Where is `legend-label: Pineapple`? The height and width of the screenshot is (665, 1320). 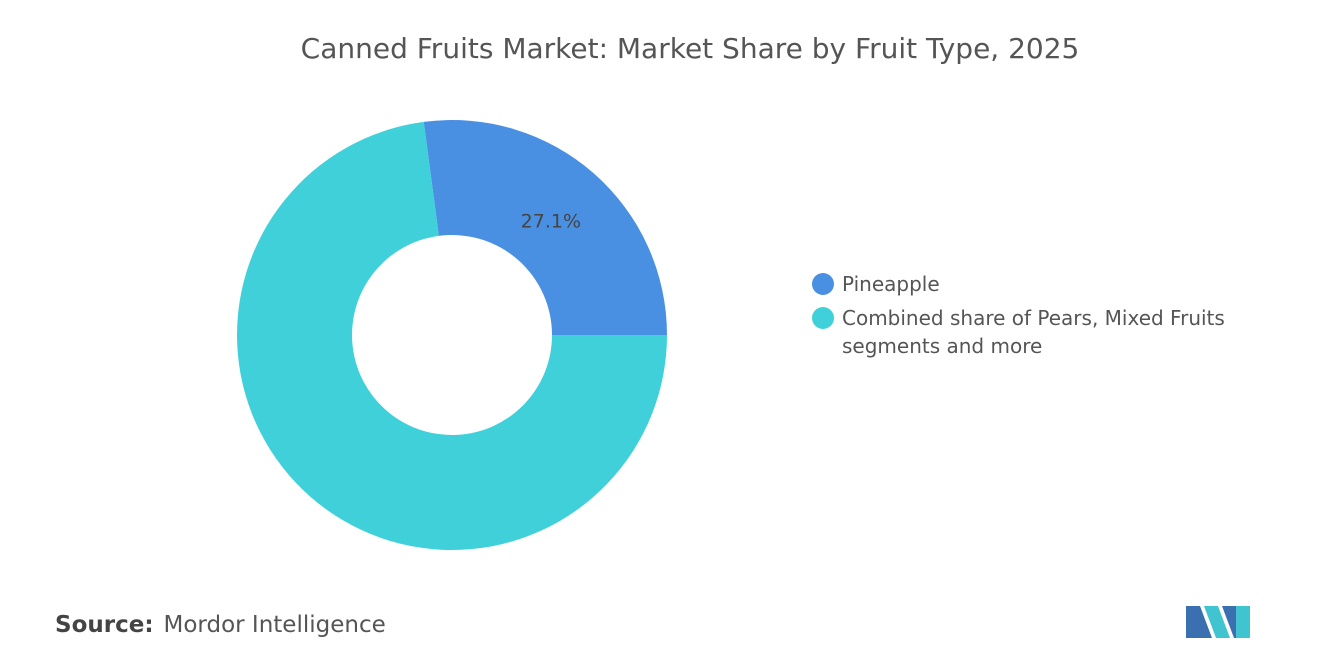 legend-label: Pineapple is located at coordinates (891, 284).